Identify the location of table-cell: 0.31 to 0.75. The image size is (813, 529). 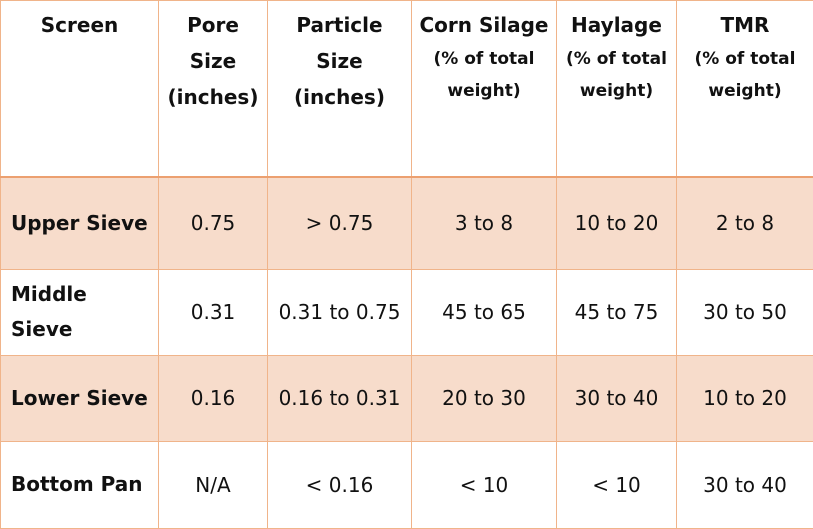
(340, 312).